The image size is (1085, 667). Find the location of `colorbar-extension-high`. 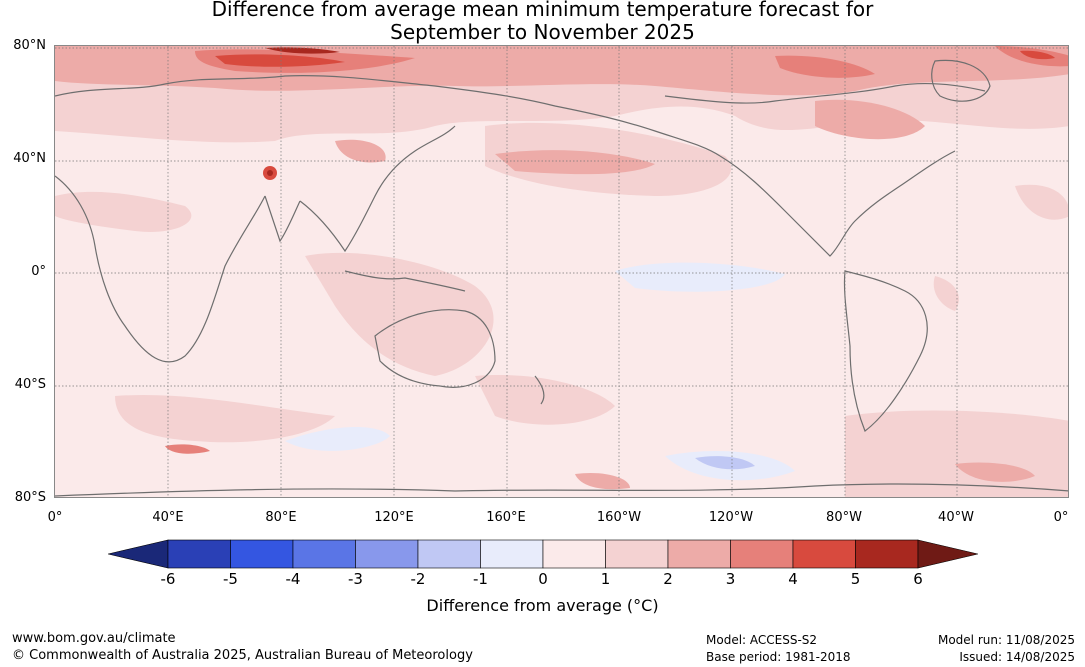

colorbar-extension-high is located at coordinates (947, 554).